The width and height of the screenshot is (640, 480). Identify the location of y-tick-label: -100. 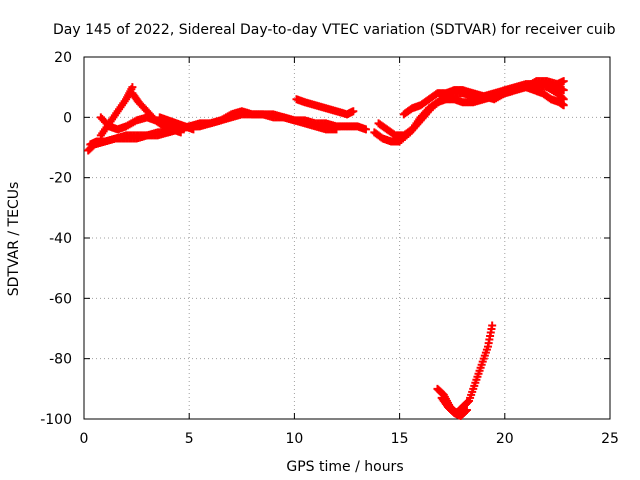
(56, 420).